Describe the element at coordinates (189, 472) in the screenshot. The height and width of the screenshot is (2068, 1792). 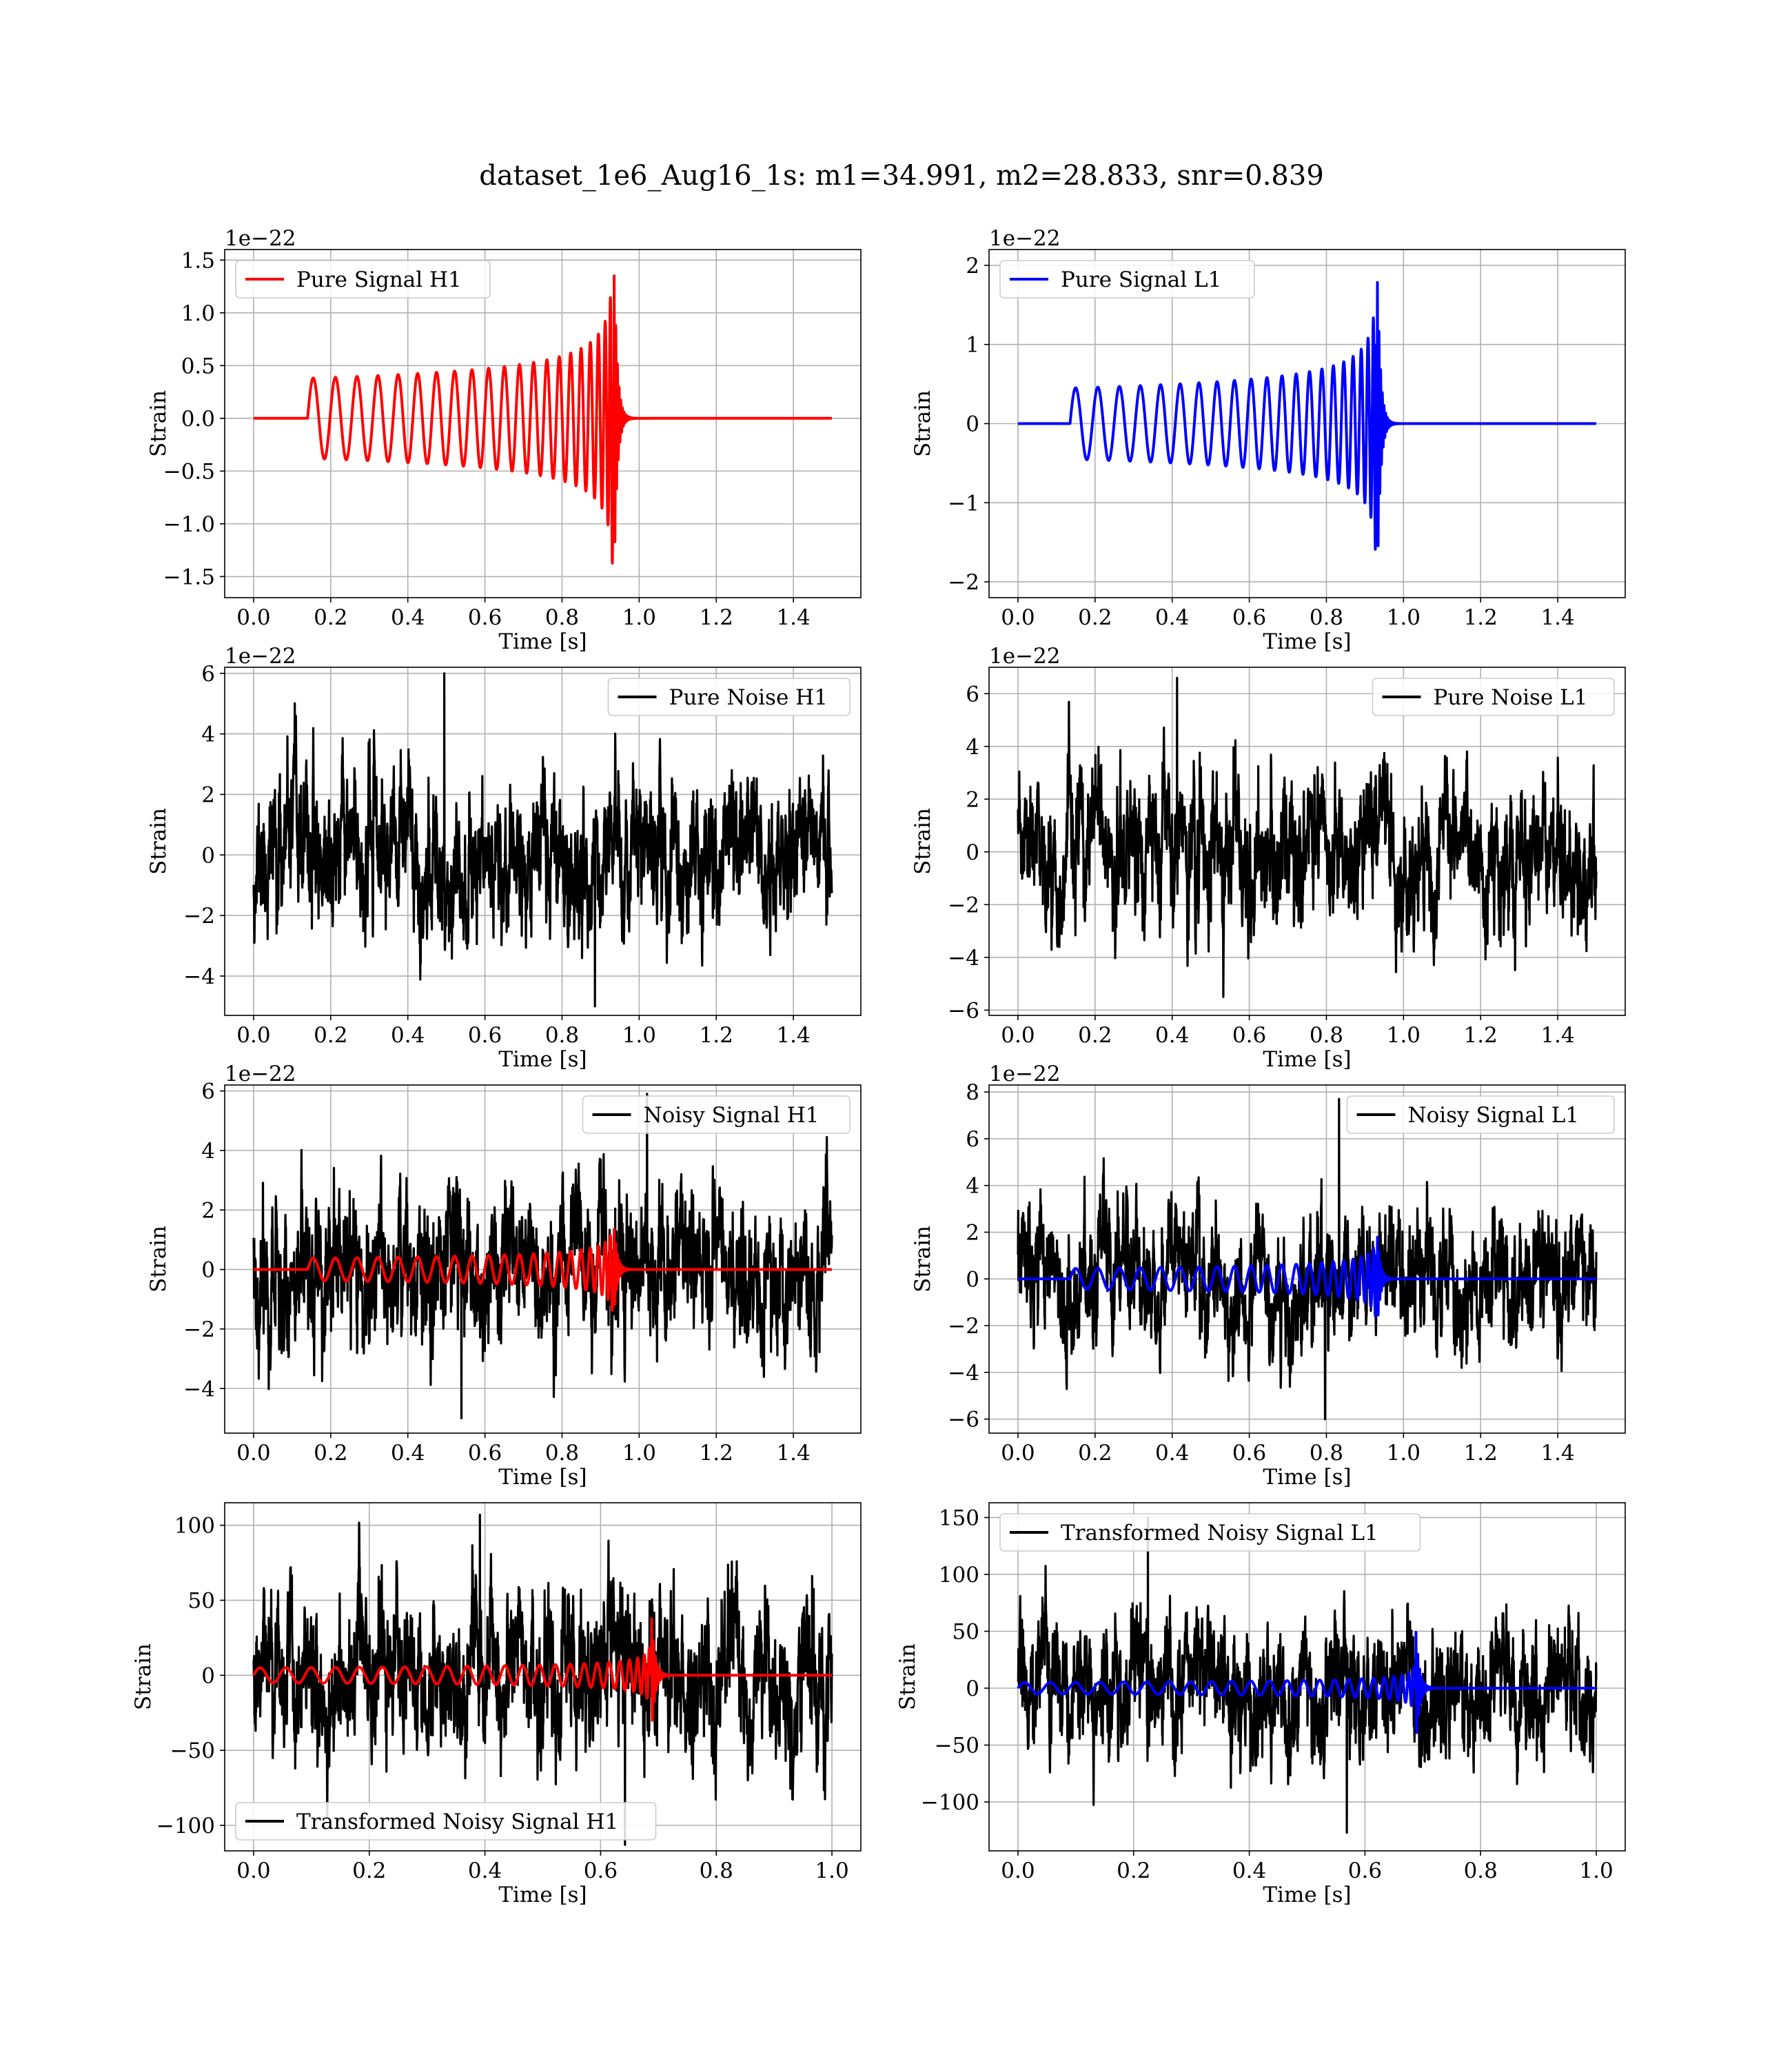
I see `y-tick-label: −0.5` at that location.